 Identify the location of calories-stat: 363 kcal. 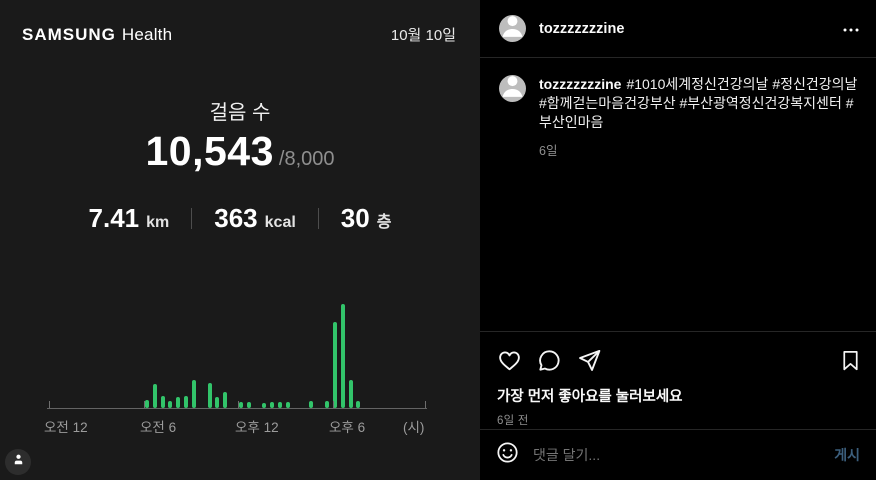
(255, 218).